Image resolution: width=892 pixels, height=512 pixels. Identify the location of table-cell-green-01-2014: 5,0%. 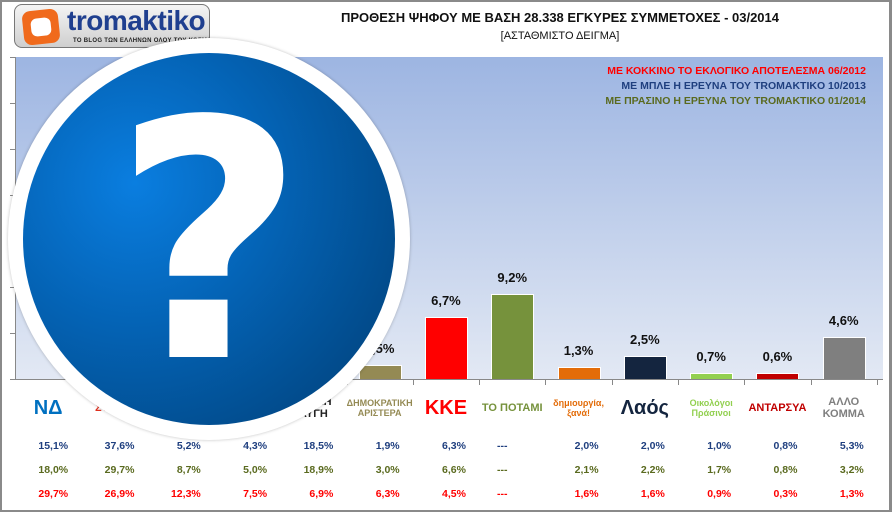
(255, 470).